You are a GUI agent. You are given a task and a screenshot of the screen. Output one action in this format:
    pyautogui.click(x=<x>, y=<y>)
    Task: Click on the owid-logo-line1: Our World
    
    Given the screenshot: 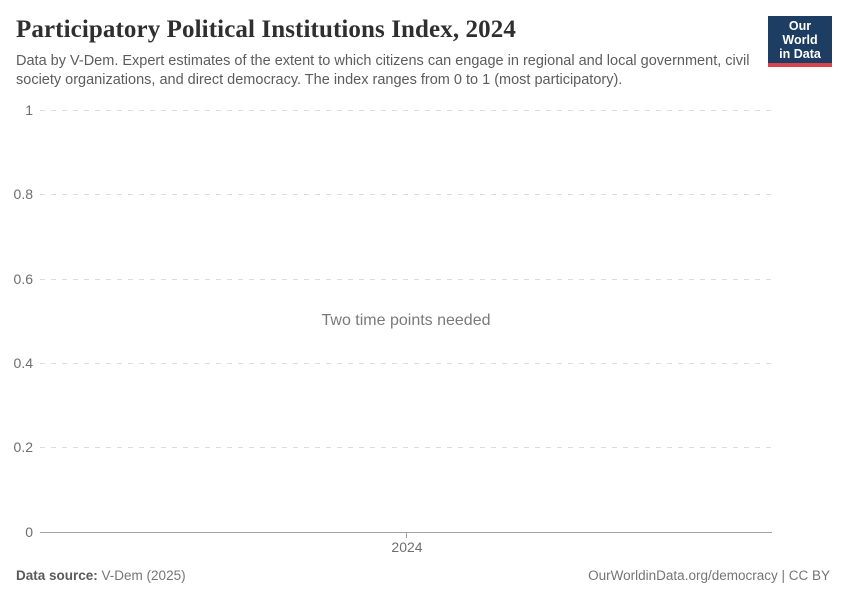 What is the action you would take?
    pyautogui.click(x=800, y=33)
    